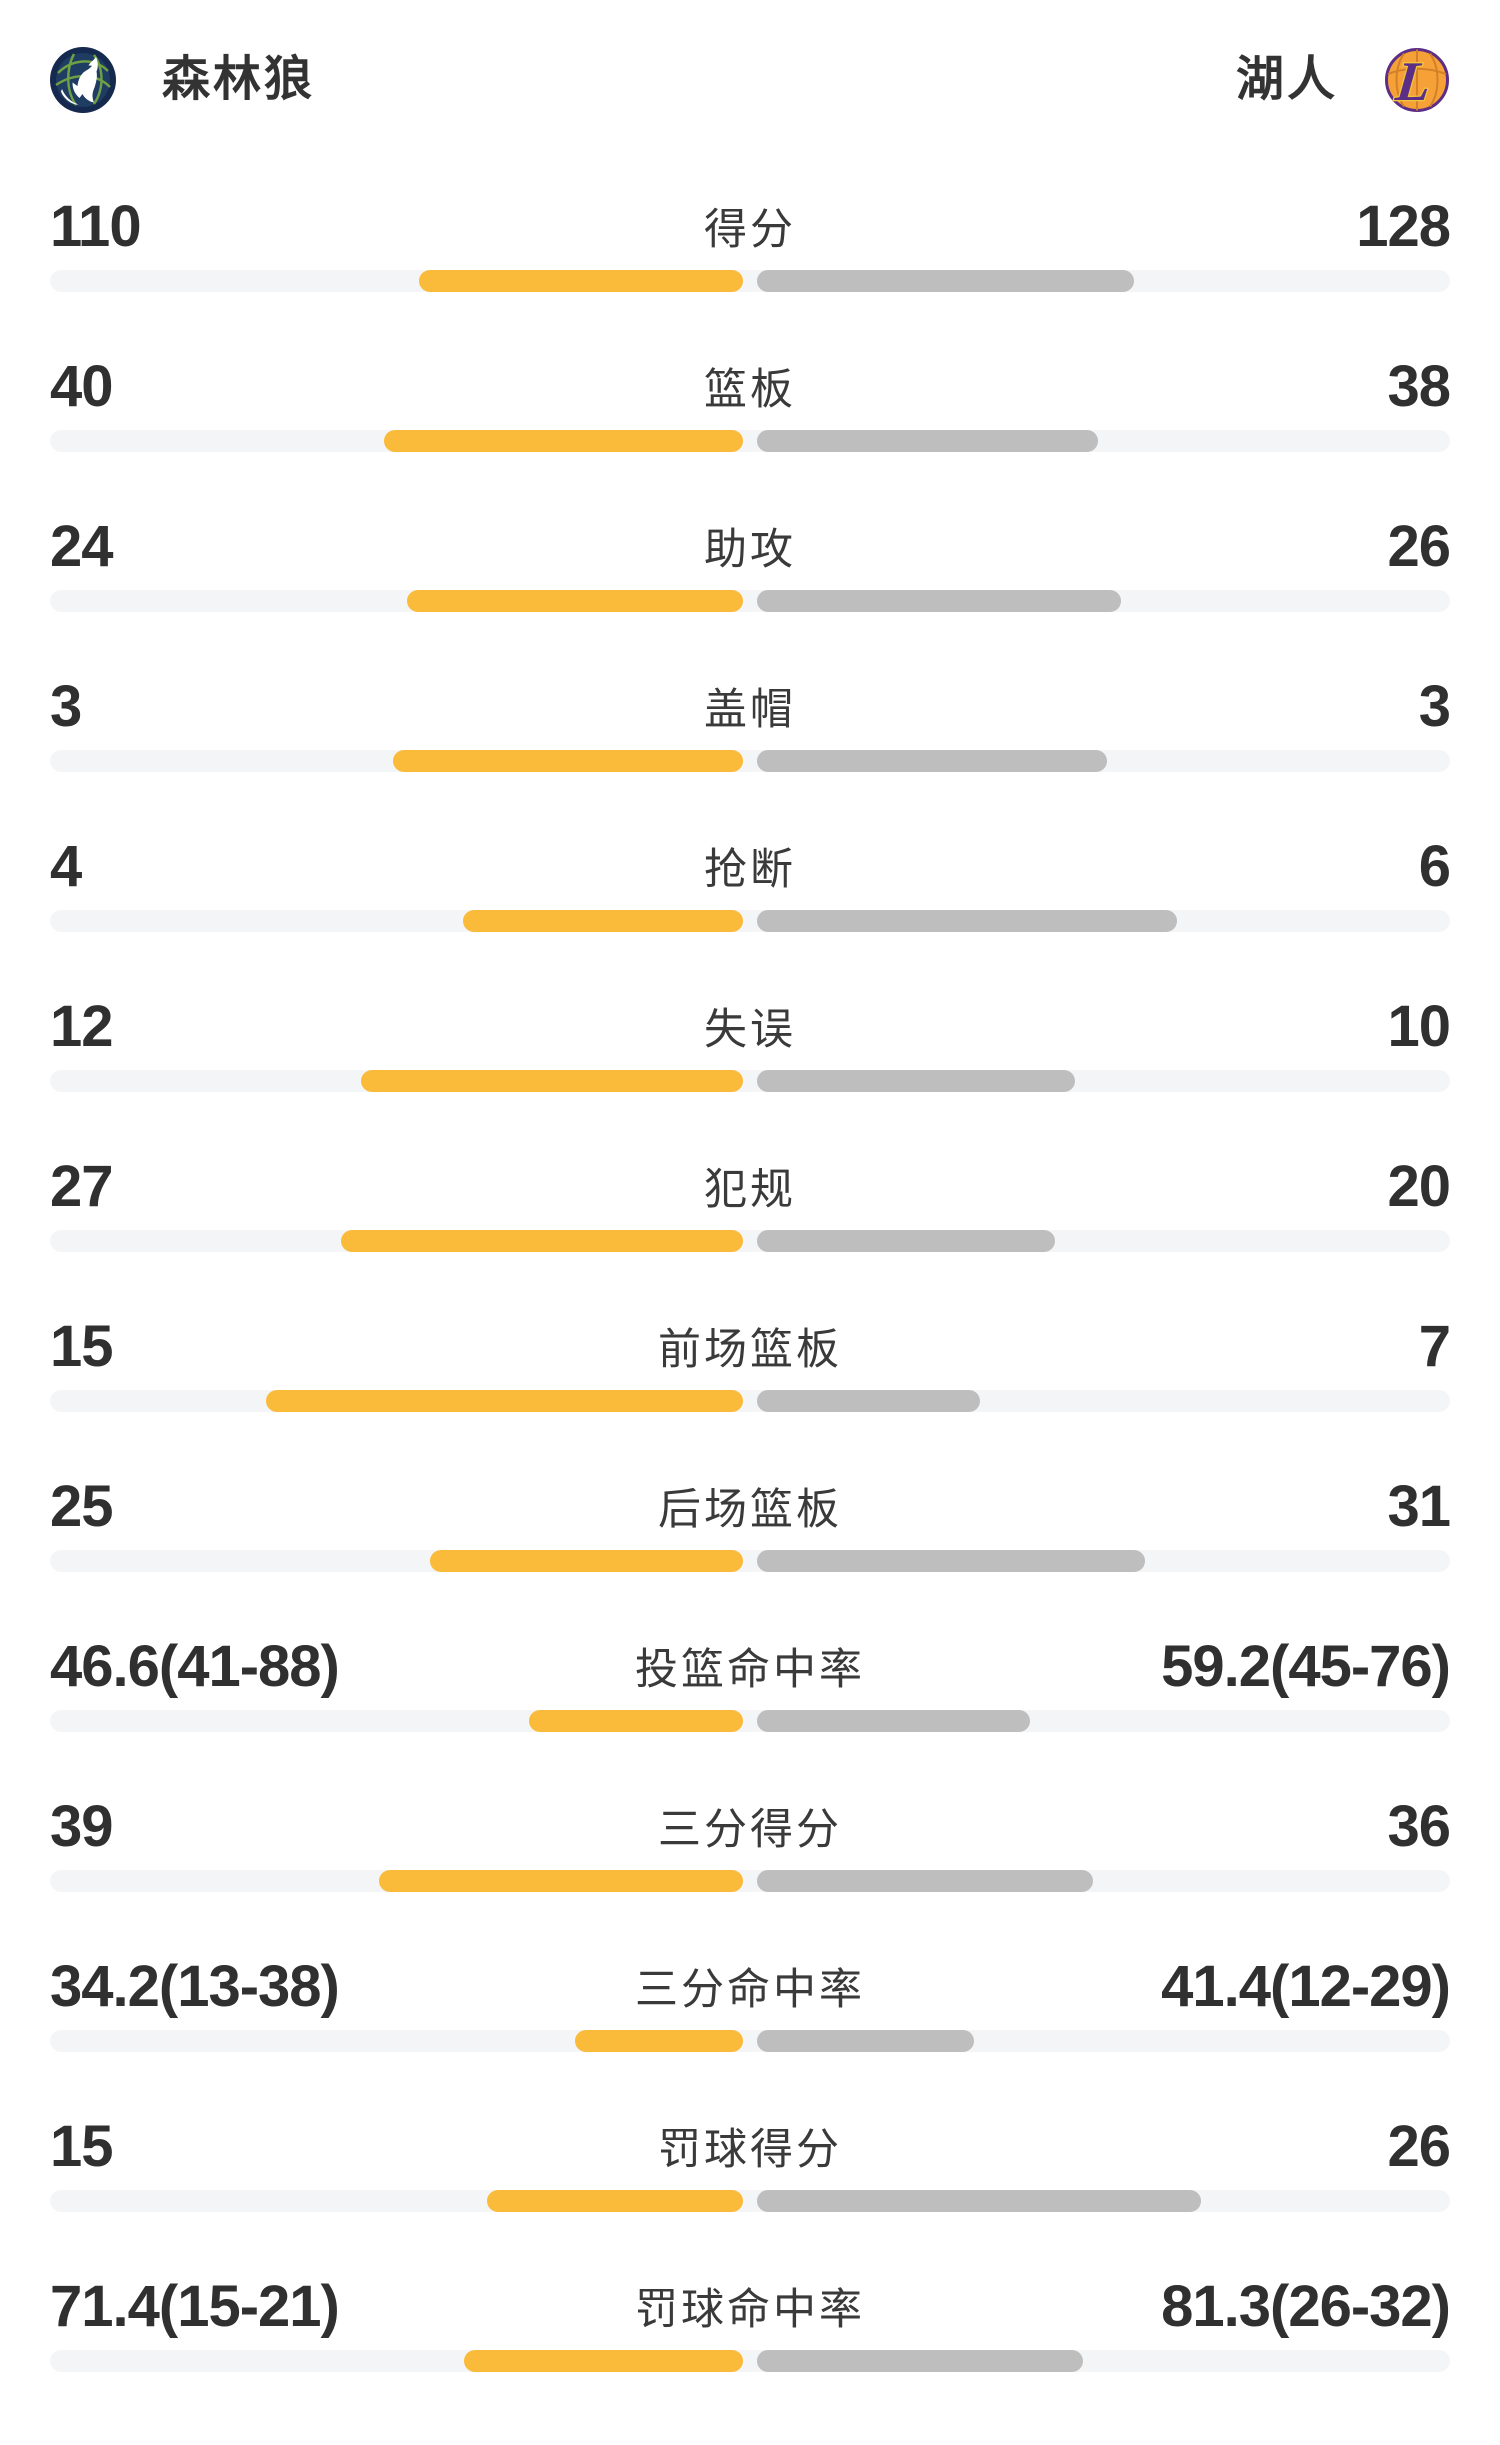 Image resolution: width=1500 pixels, height=2445 pixels. I want to click on away-stat-value: 26, so click(1419, 546).